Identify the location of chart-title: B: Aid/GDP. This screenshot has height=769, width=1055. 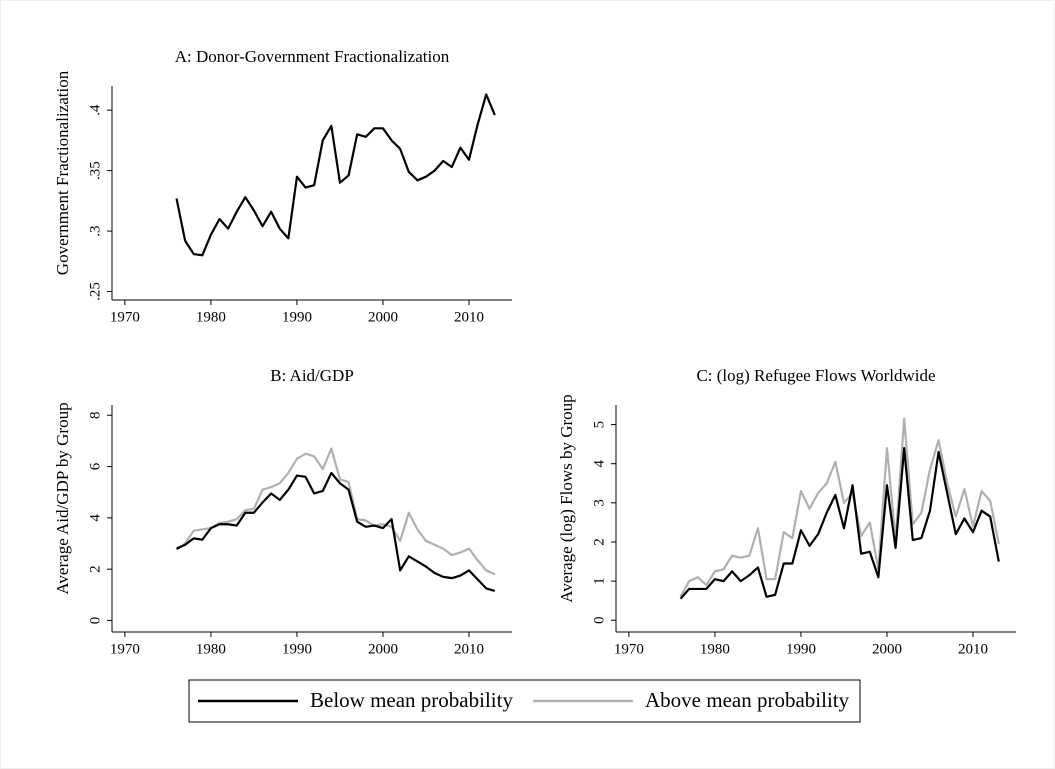
(312, 375).